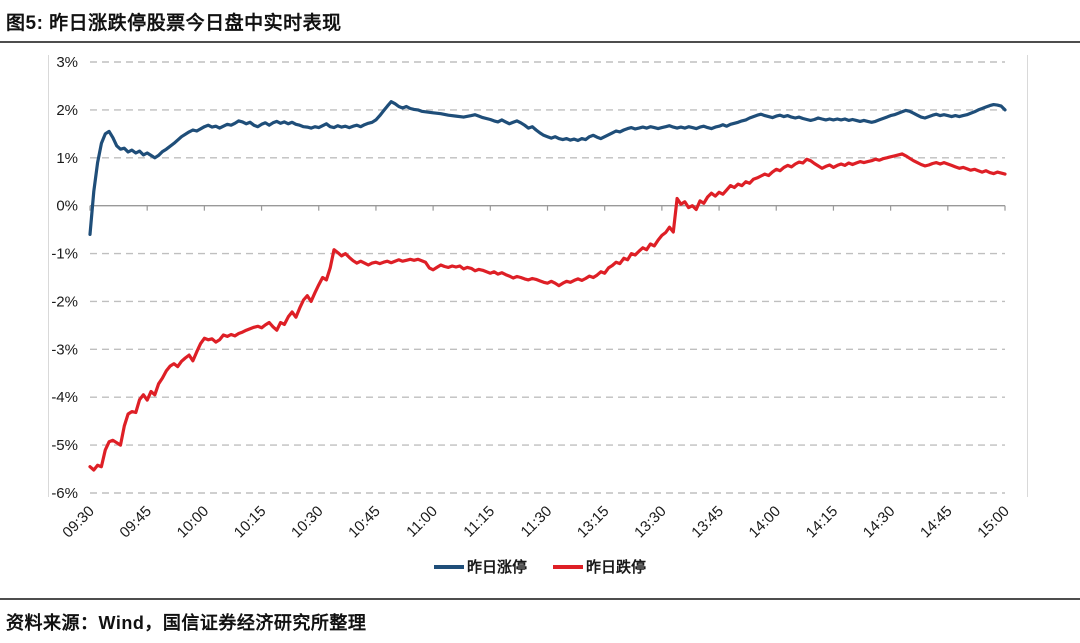 The image size is (1080, 643). What do you see at coordinates (67, 206) in the screenshot?
I see `y-tick-label: 0%` at bounding box center [67, 206].